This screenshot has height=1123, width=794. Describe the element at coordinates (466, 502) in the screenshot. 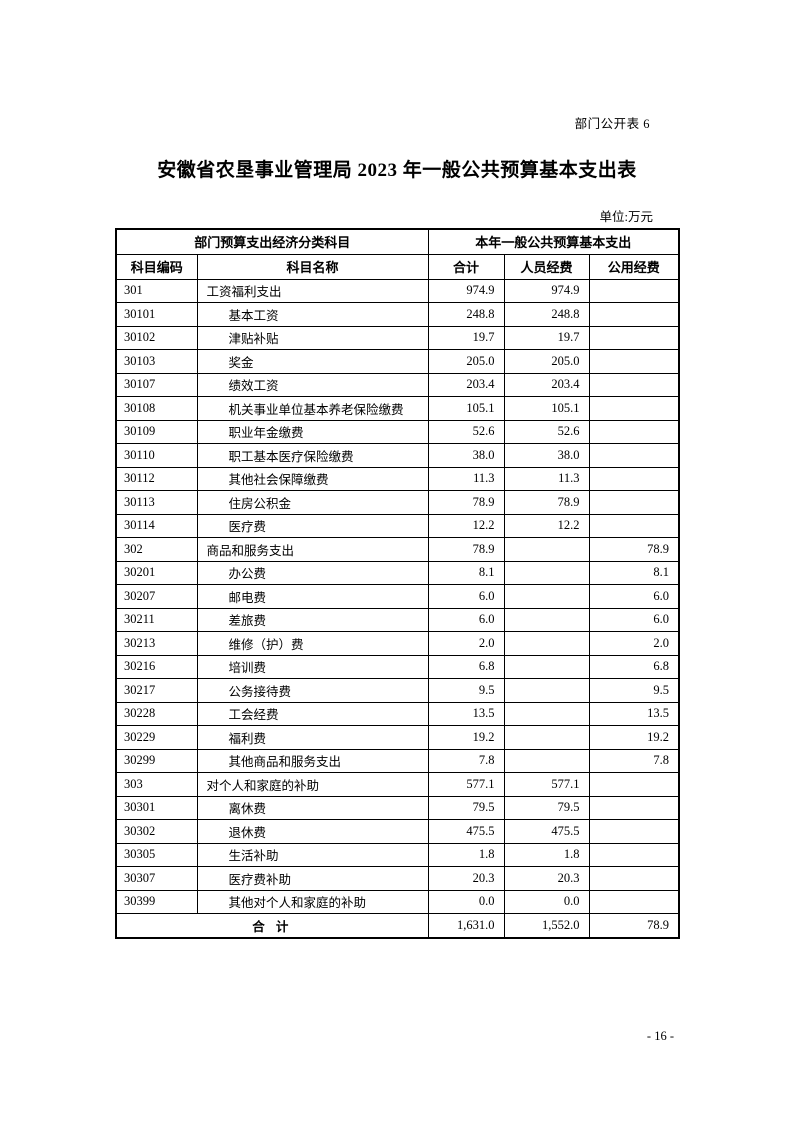

I see `cell-total: 78.9` at that location.